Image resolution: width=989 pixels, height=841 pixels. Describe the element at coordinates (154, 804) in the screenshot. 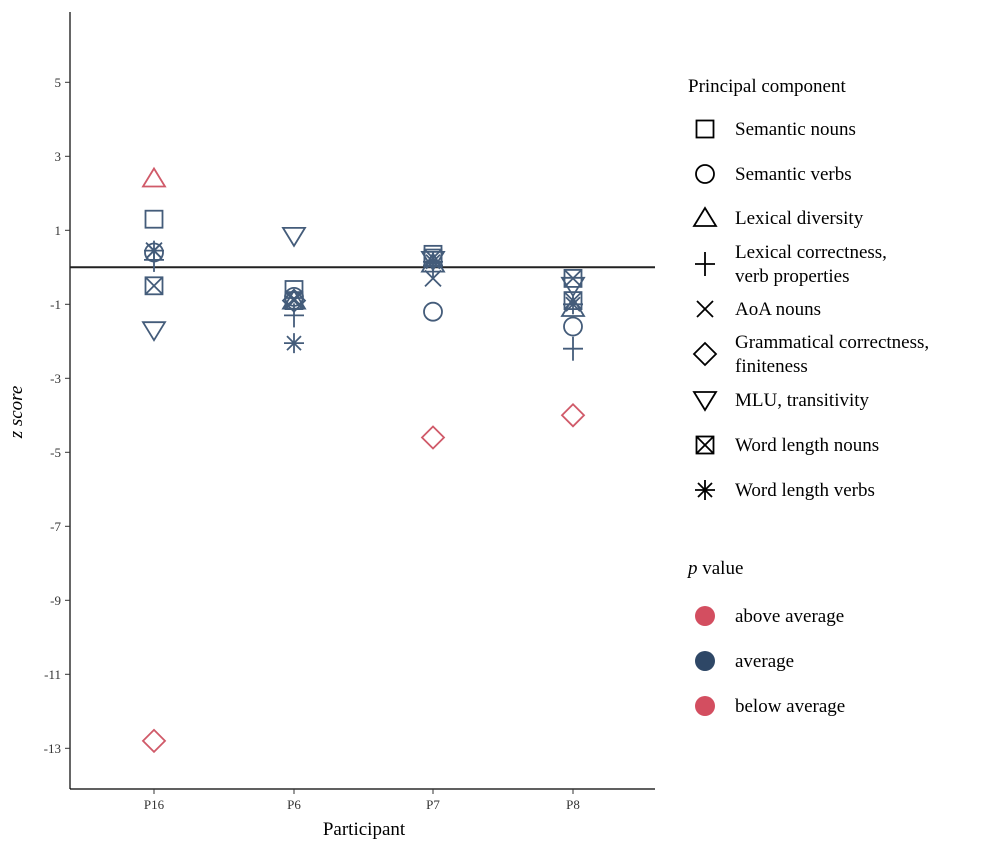

I see `x-tick-label: P16` at that location.